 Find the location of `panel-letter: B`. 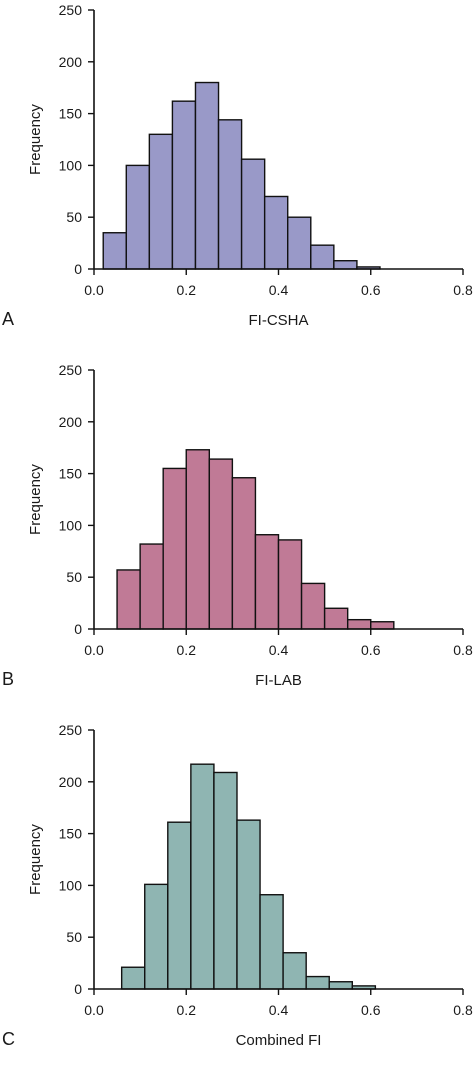

panel-letter: B is located at coordinates (8, 679).